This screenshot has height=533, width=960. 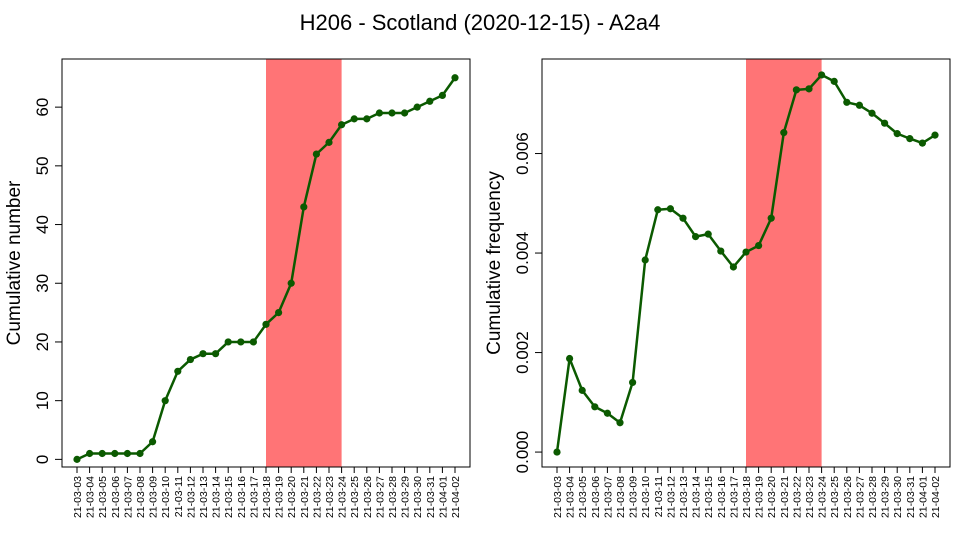 What do you see at coordinates (571, 497) in the screenshot?
I see `x-tick-label: 21-03-04` at bounding box center [571, 497].